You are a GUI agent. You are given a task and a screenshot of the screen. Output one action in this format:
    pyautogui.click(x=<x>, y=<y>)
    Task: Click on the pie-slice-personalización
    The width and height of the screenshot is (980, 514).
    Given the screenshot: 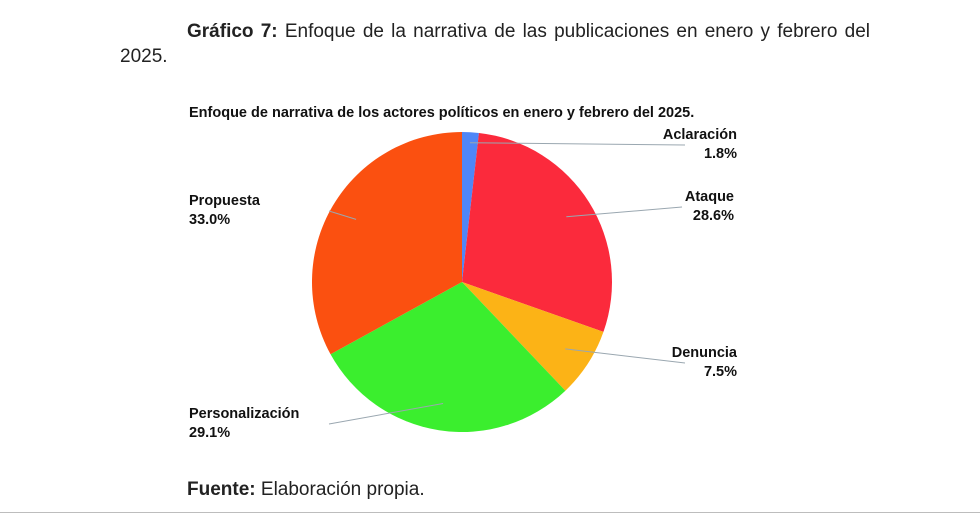 What is the action you would take?
    pyautogui.click(x=448, y=357)
    